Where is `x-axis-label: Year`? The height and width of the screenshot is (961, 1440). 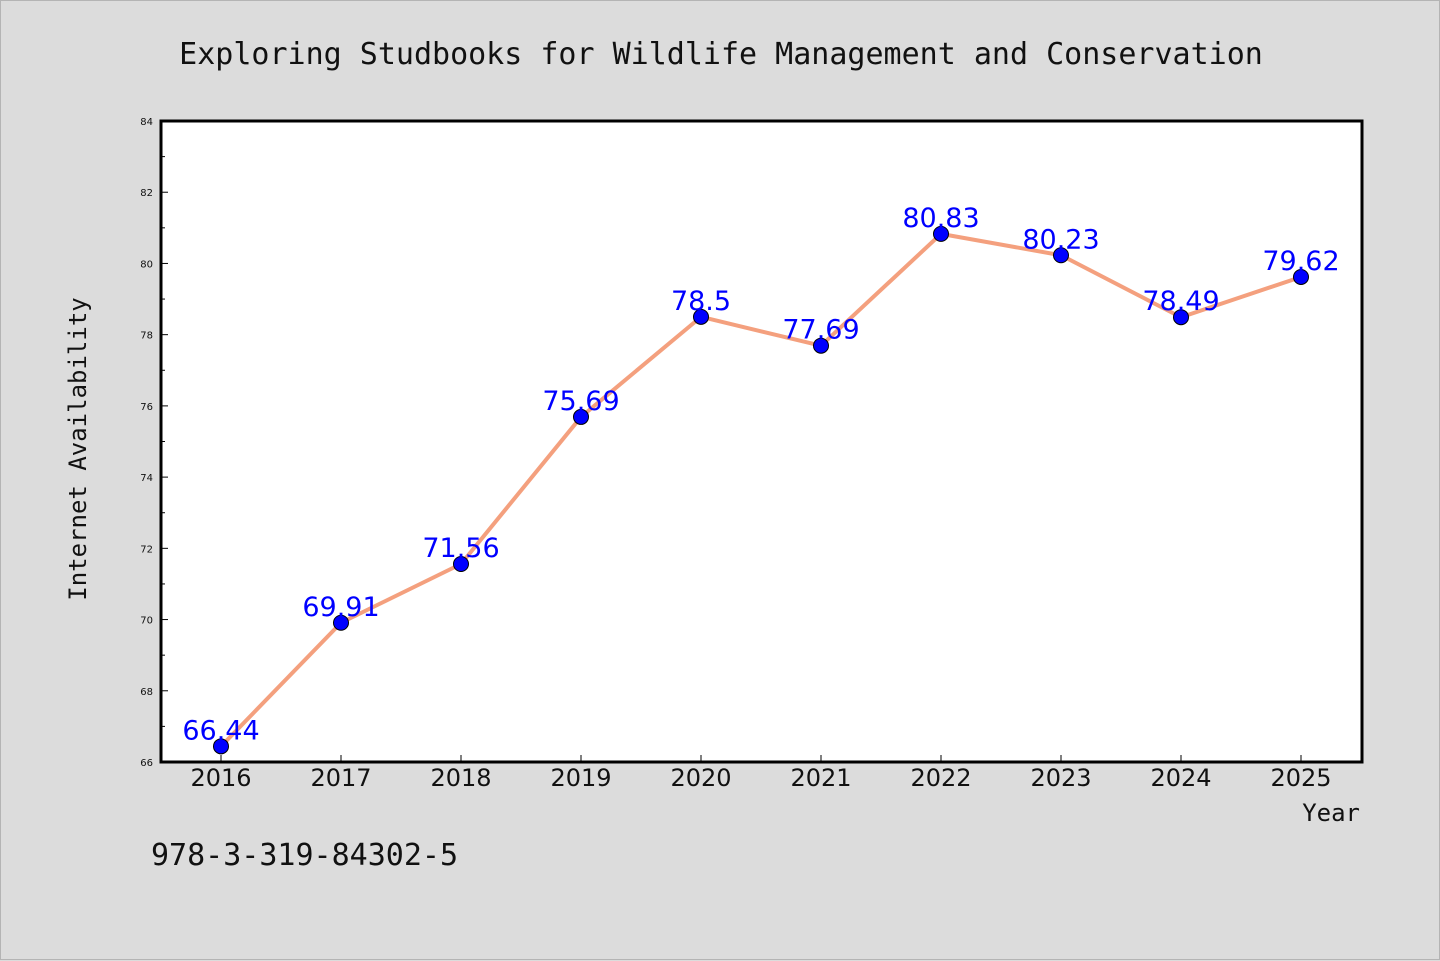 x-axis-label: Year is located at coordinates (1331, 813).